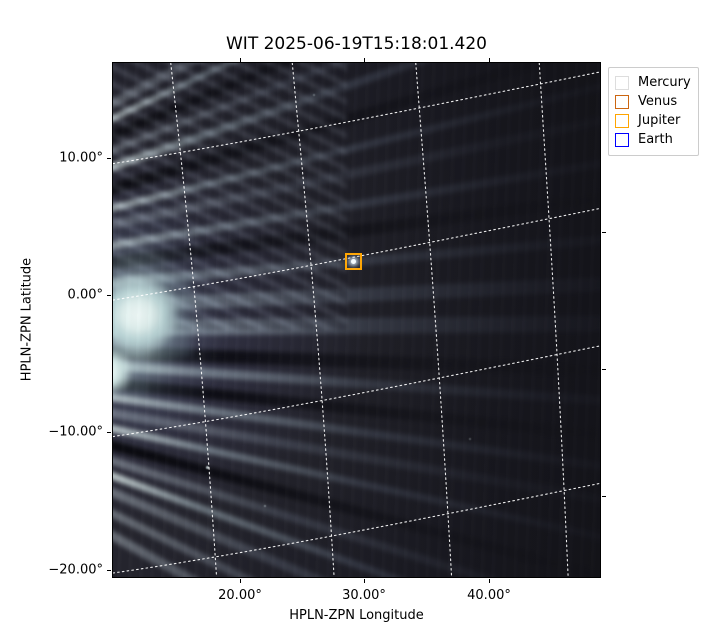  I want to click on legend-item-jupiter: Jupiter, so click(653, 120).